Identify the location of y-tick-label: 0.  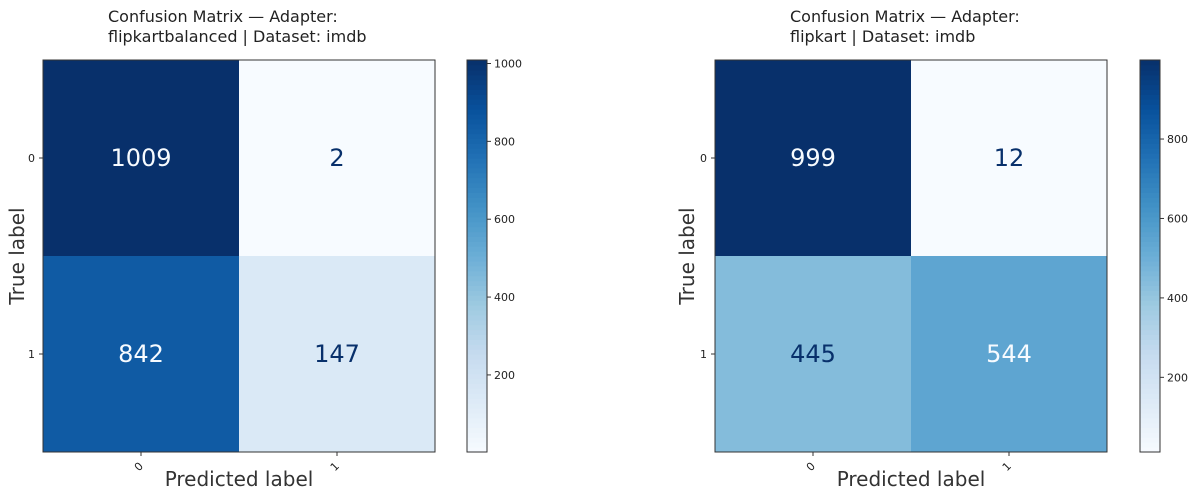
(703, 158).